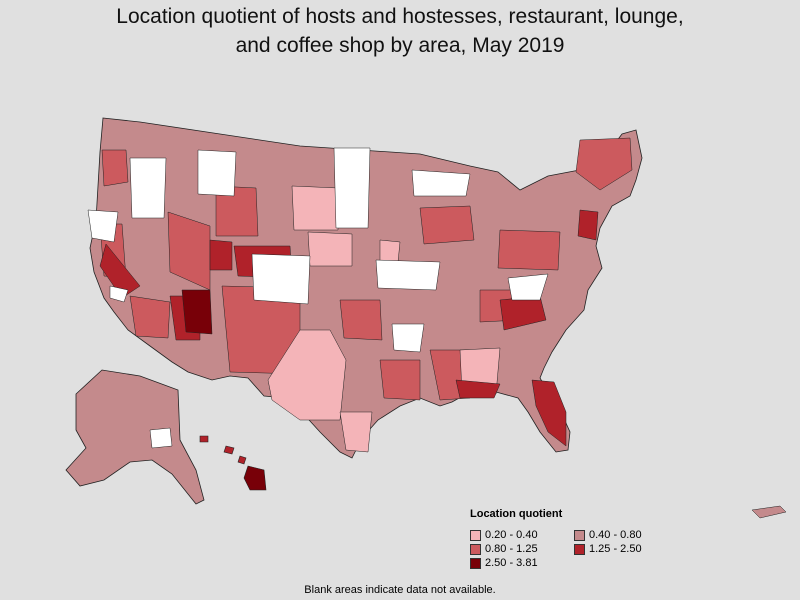 Image resolution: width=800 pixels, height=600 pixels. What do you see at coordinates (135, 437) in the screenshot?
I see `alaska` at bounding box center [135, 437].